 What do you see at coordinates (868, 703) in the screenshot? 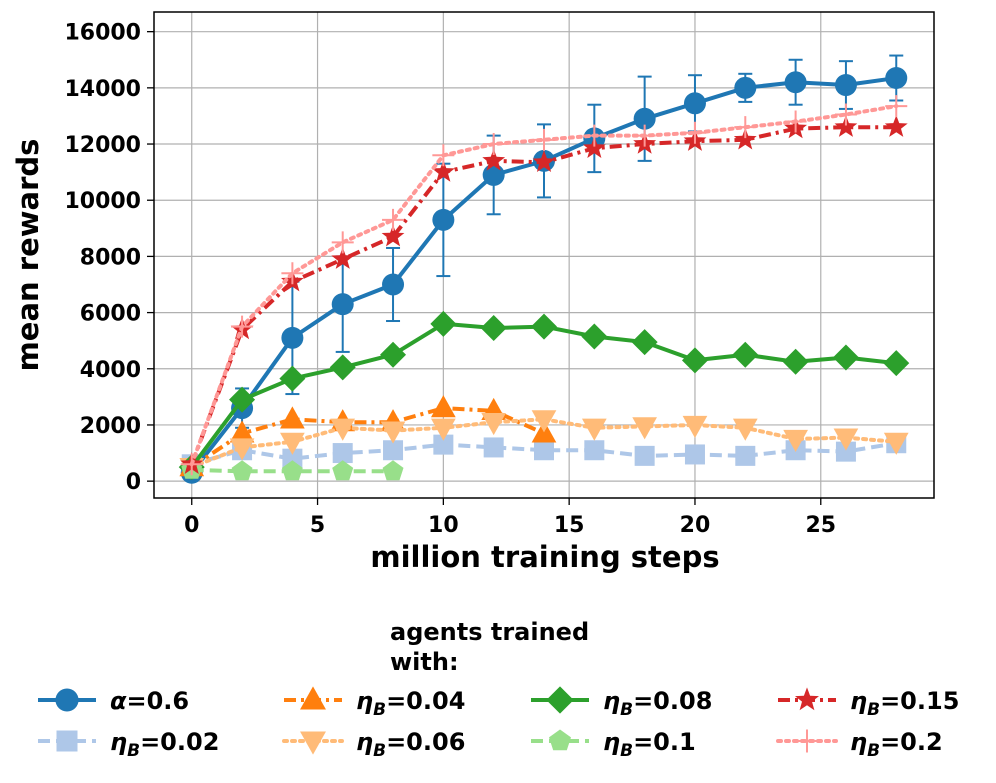
I see `legend-entry-6: ηB=0.15` at bounding box center [868, 703].